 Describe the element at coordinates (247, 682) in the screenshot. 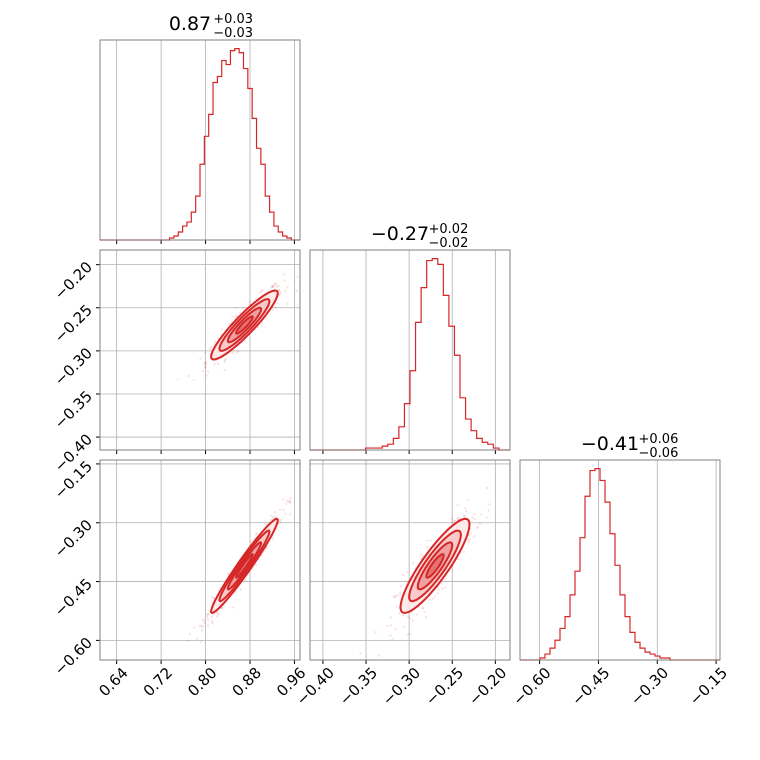

I see `x-tick-label: 0.88` at that location.